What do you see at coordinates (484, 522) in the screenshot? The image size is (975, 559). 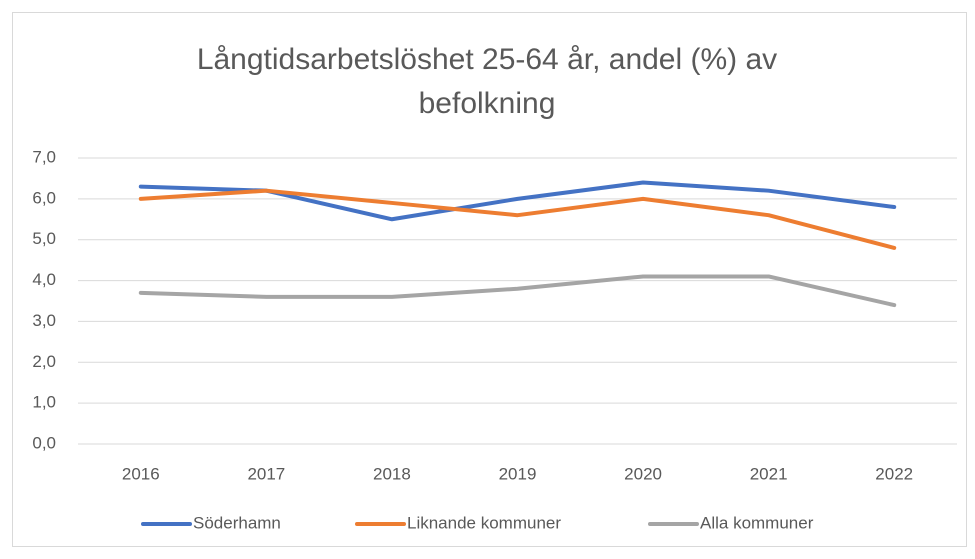 I see `legend-label: Liknande kommuner` at bounding box center [484, 522].